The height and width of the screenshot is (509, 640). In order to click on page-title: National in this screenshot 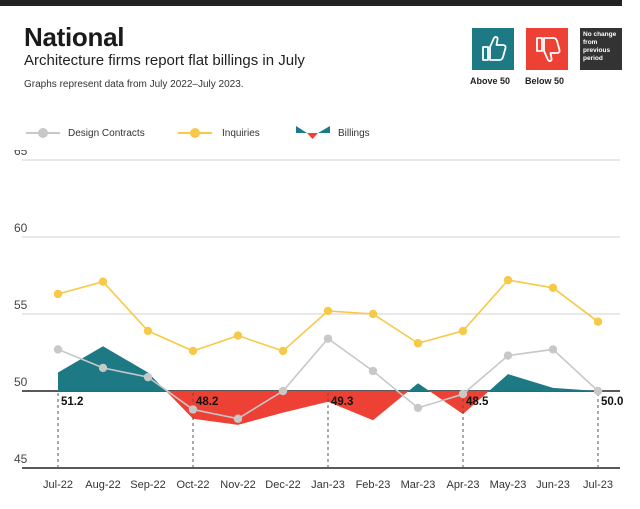, I will do `click(74, 37)`.